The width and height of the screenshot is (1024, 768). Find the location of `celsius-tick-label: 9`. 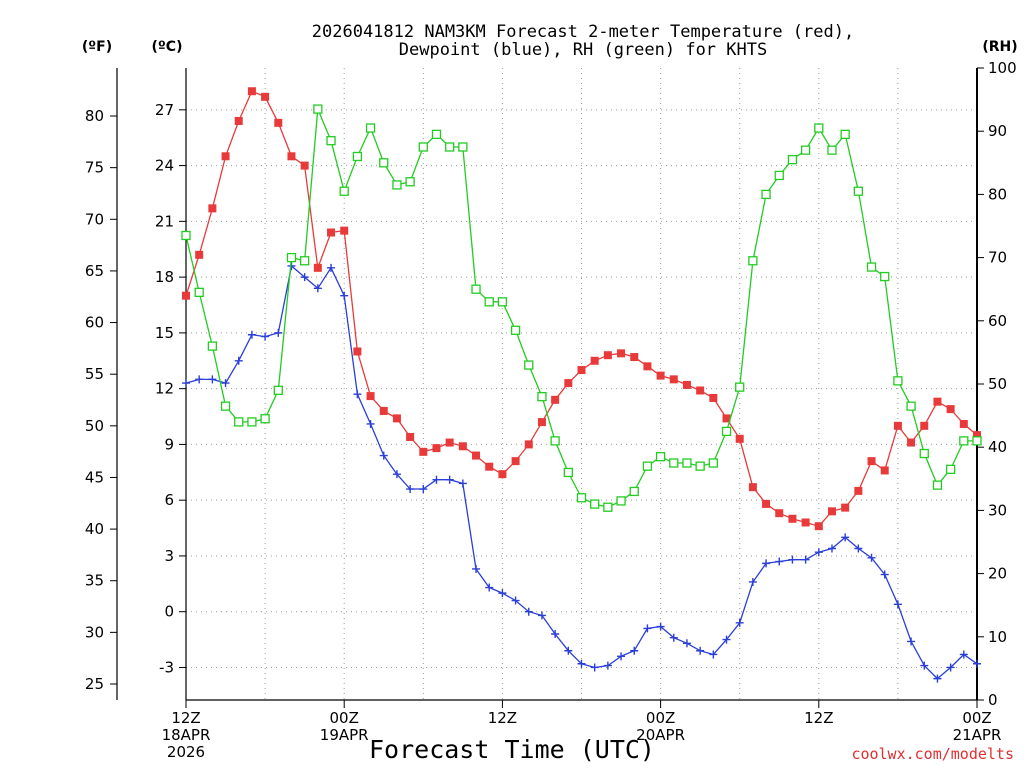

celsius-tick-label: 9 is located at coordinates (169, 444).